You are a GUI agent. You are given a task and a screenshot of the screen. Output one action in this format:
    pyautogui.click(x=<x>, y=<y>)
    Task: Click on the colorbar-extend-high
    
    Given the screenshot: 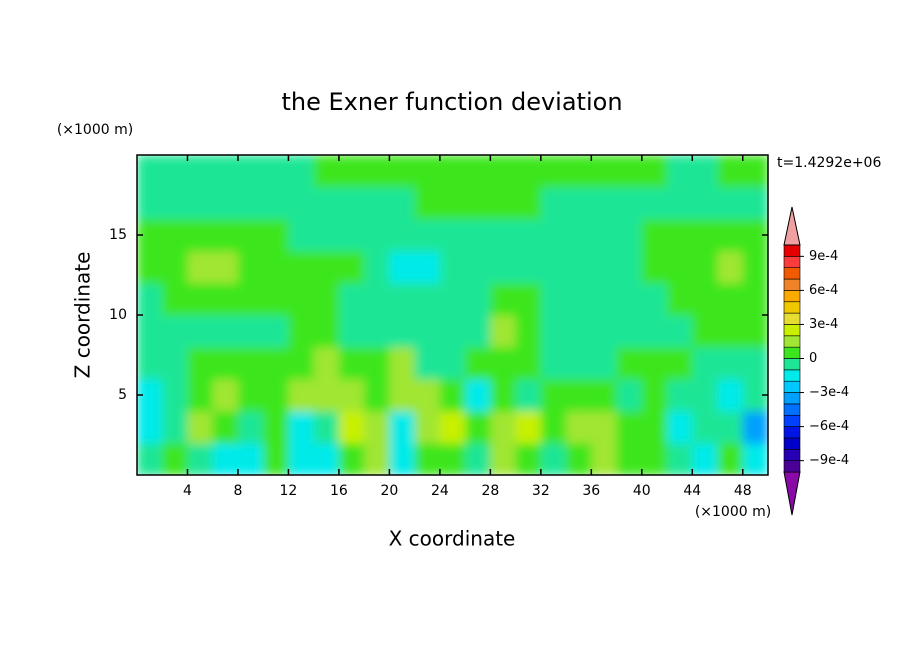 What is the action you would take?
    pyautogui.click(x=792, y=226)
    